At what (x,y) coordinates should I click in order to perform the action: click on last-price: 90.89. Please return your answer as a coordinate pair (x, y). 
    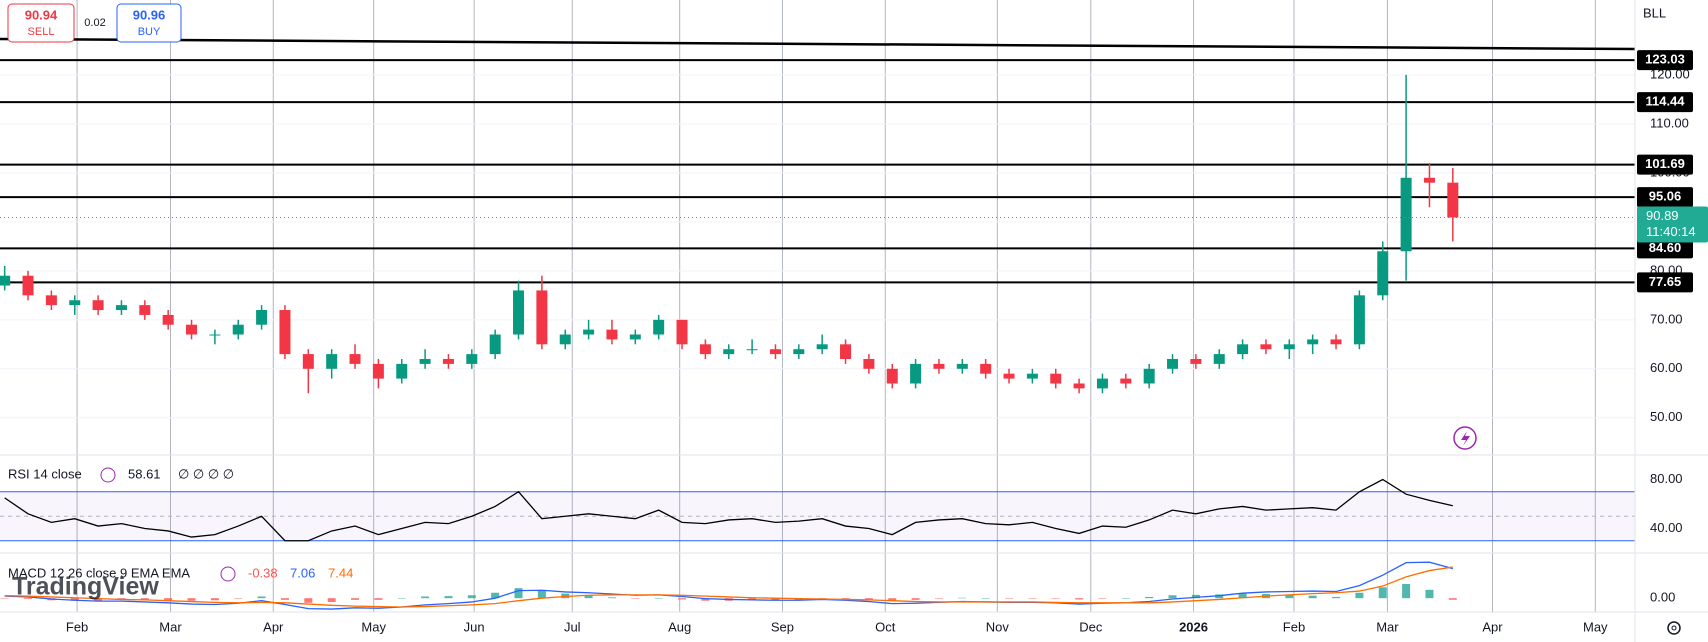
    Looking at the image, I should click on (1662, 215).